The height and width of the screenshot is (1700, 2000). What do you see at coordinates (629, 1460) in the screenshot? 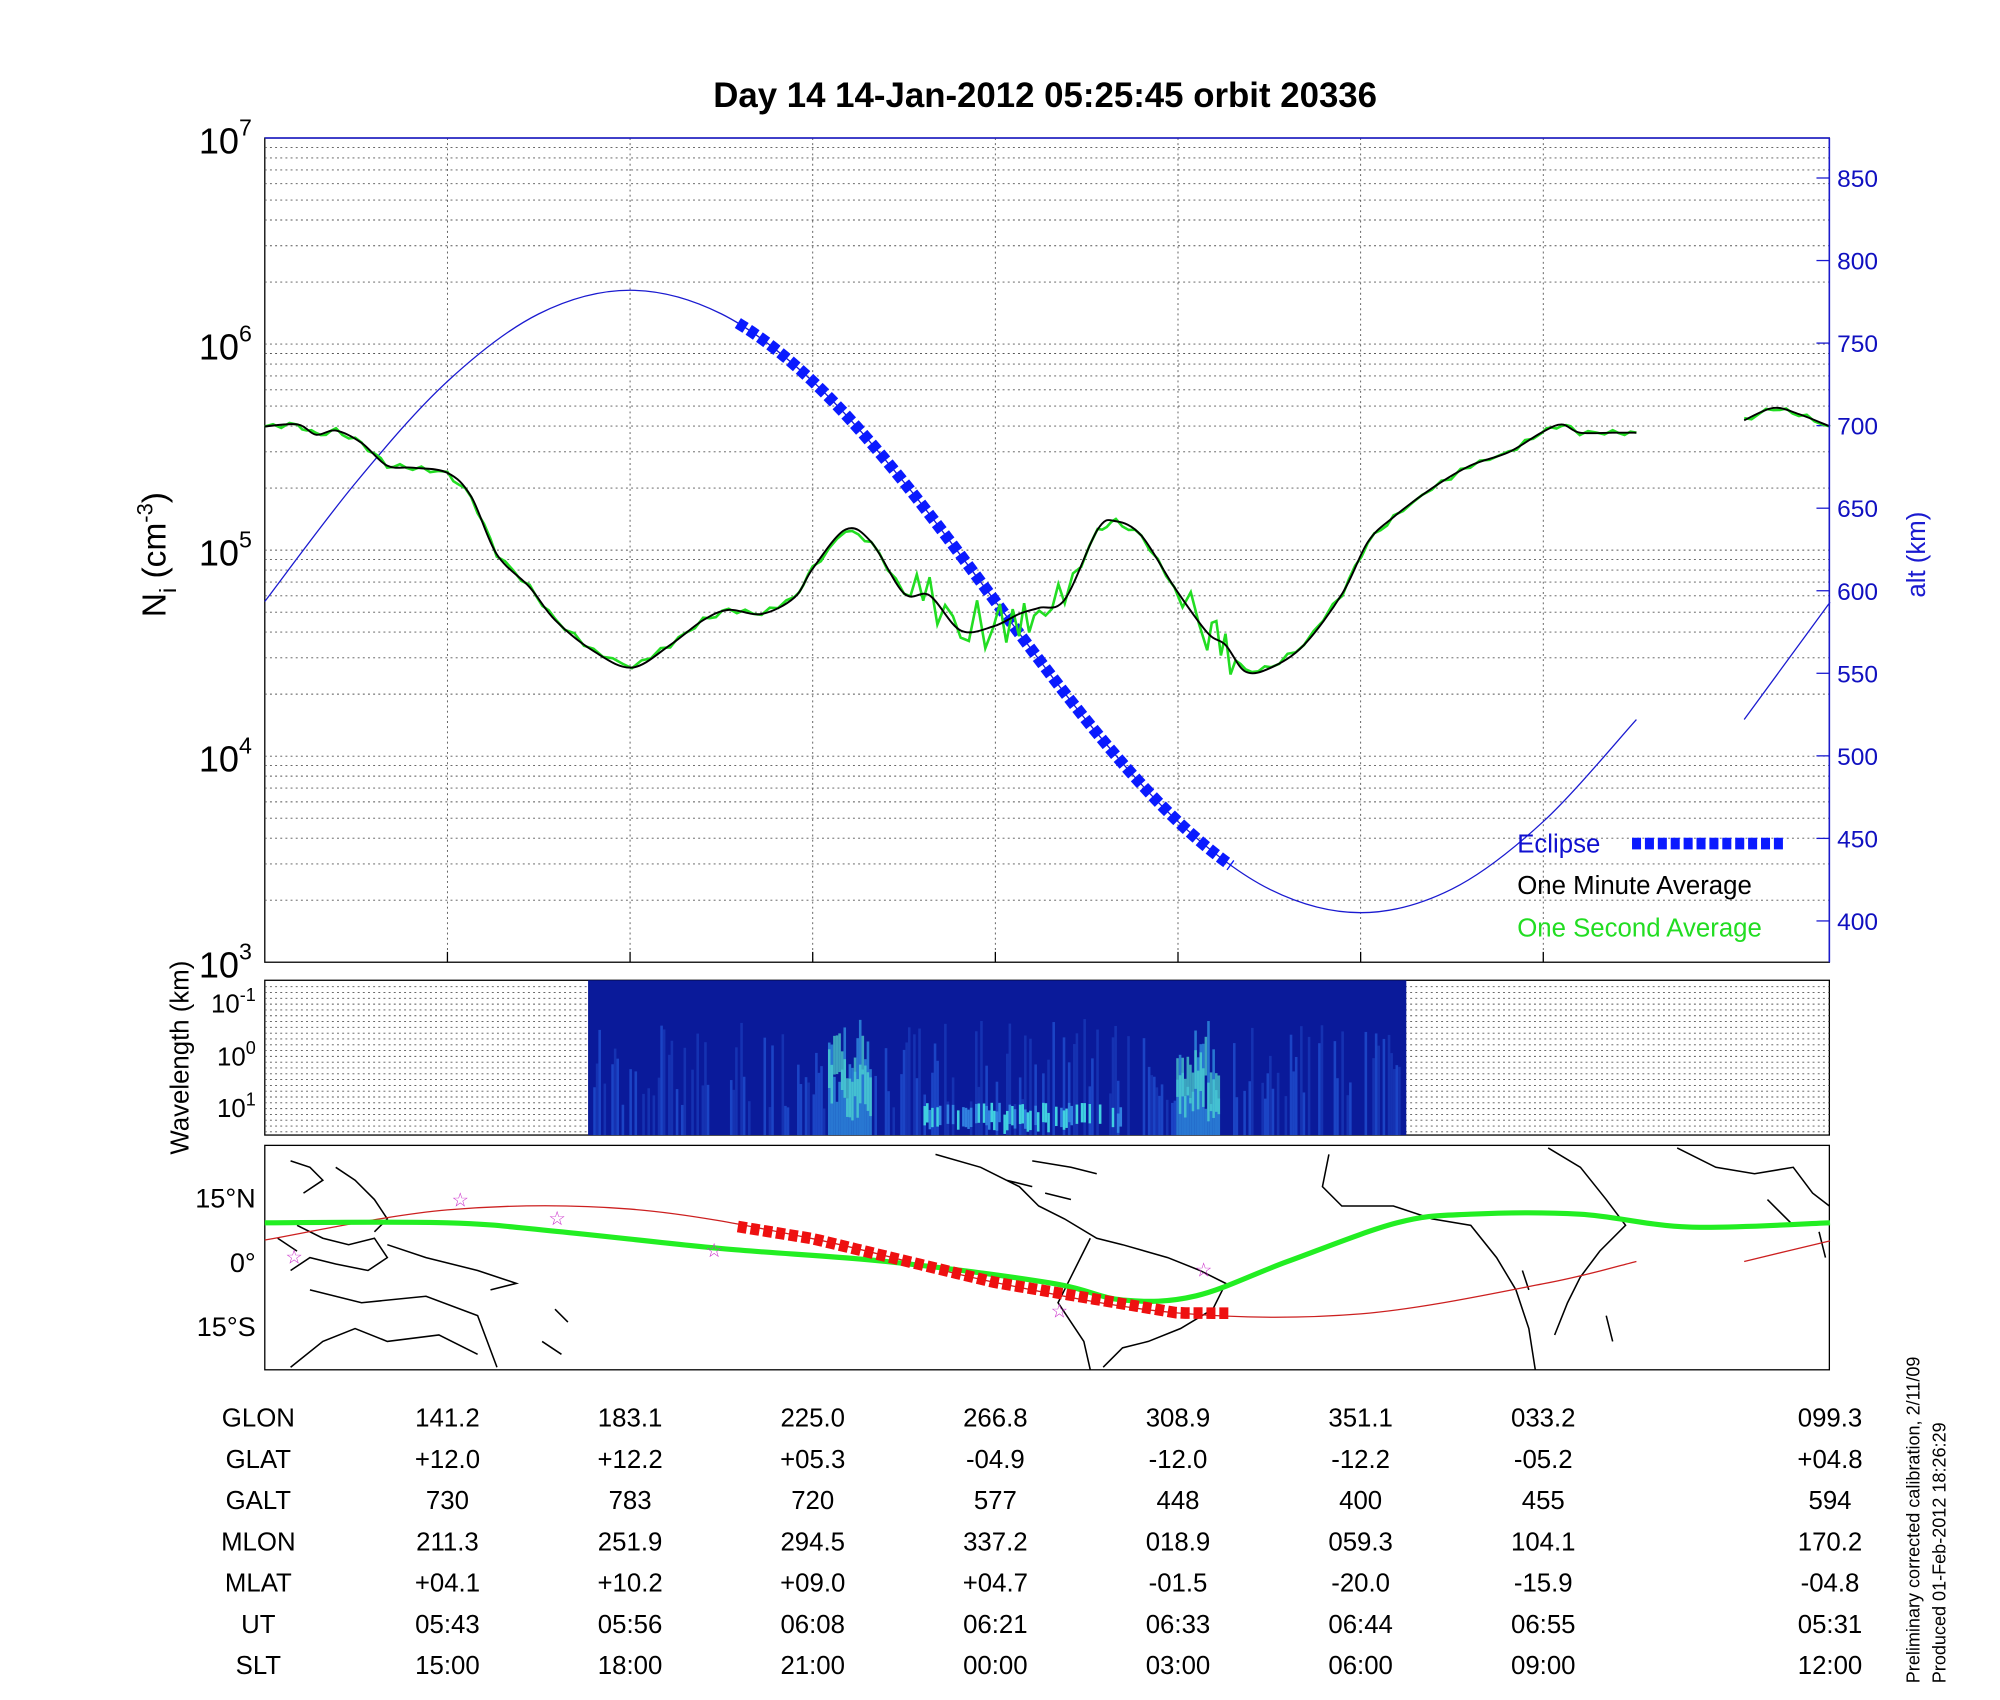
I see `table-cell: +12.2` at bounding box center [629, 1460].